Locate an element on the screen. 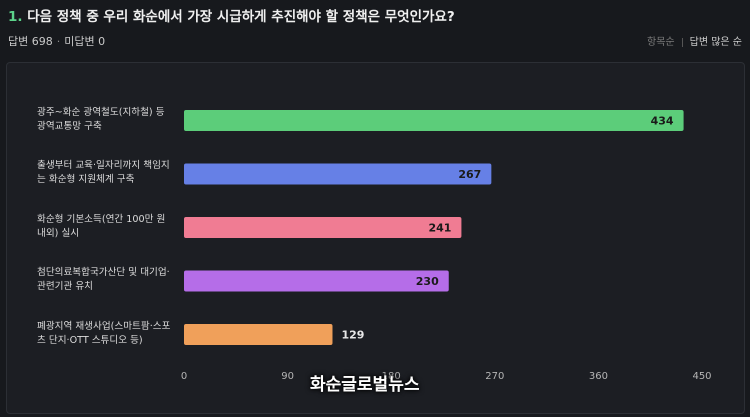 The width and height of the screenshot is (750, 417). unanswered-count: 미답변 0 is located at coordinates (85, 41).